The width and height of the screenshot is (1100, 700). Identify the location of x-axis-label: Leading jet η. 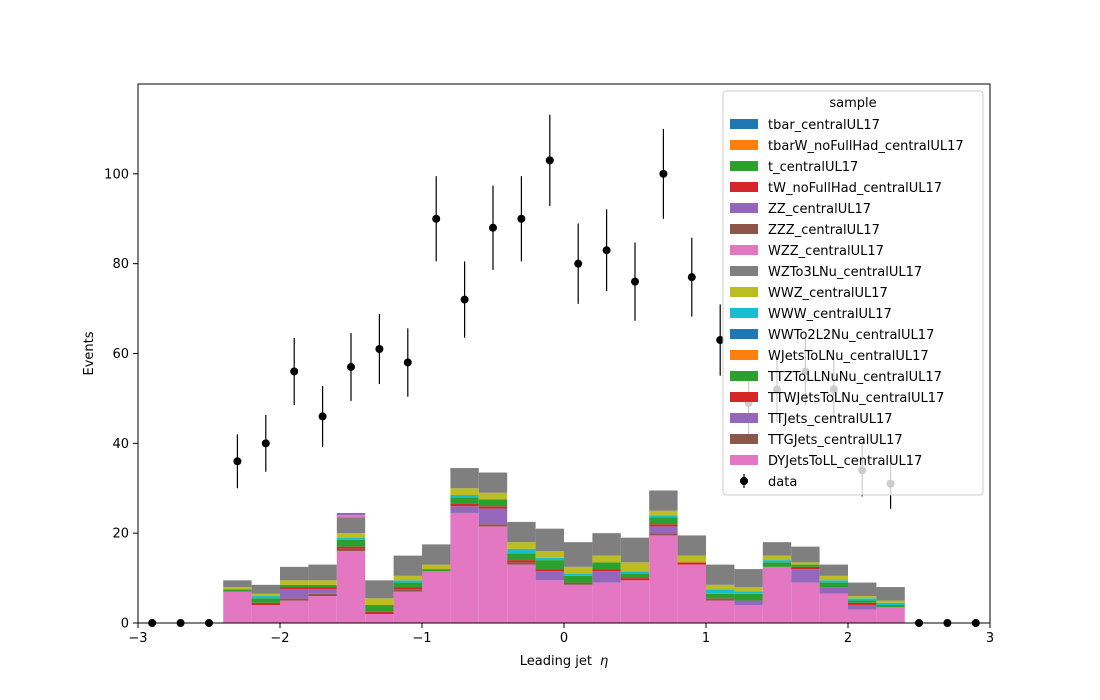
(564, 661).